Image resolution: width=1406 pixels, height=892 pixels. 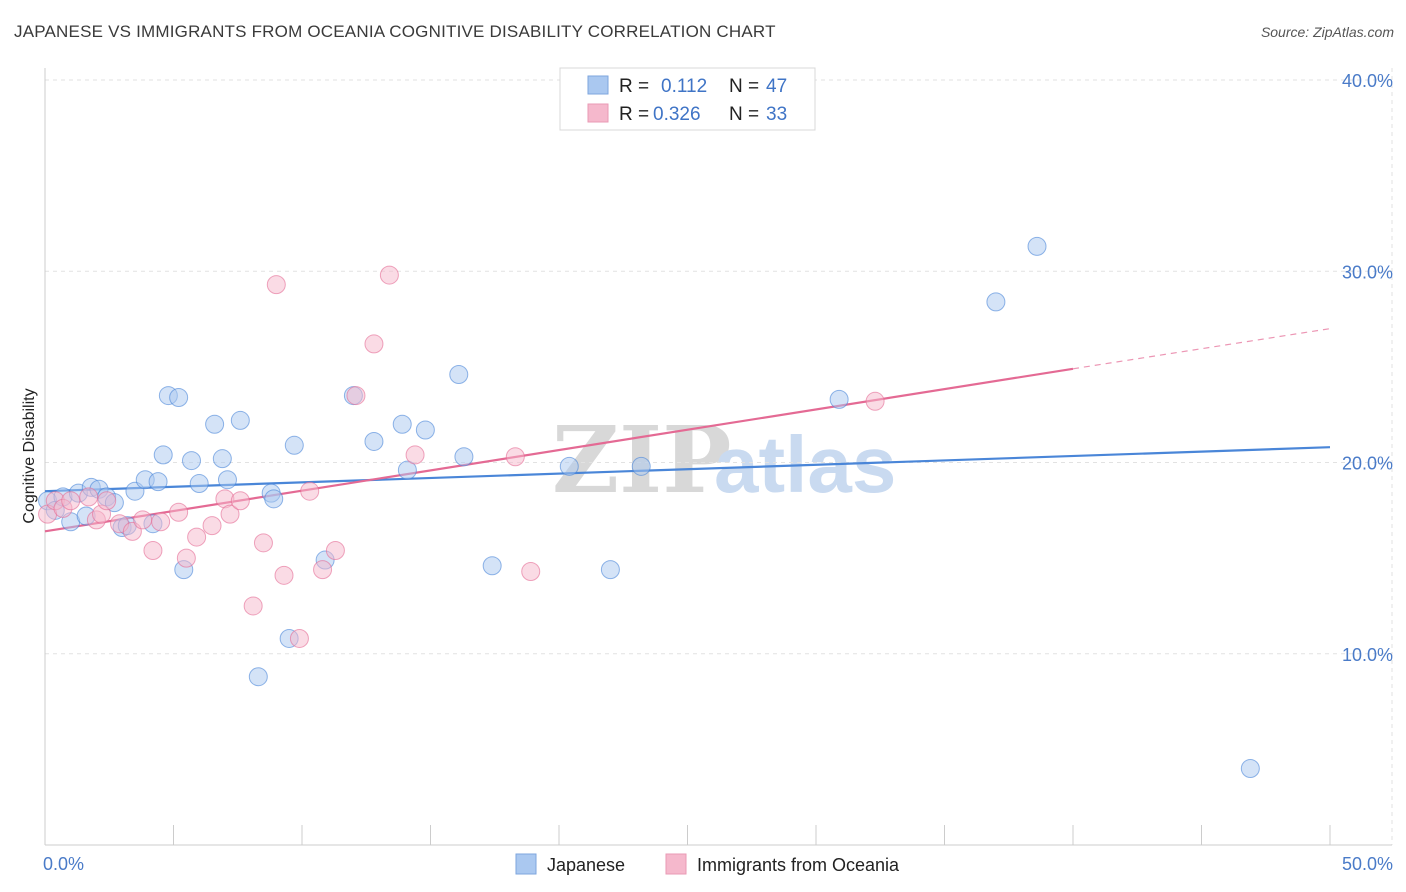 I want to click on trend-extension-oceania, so click(x=1201, y=349).